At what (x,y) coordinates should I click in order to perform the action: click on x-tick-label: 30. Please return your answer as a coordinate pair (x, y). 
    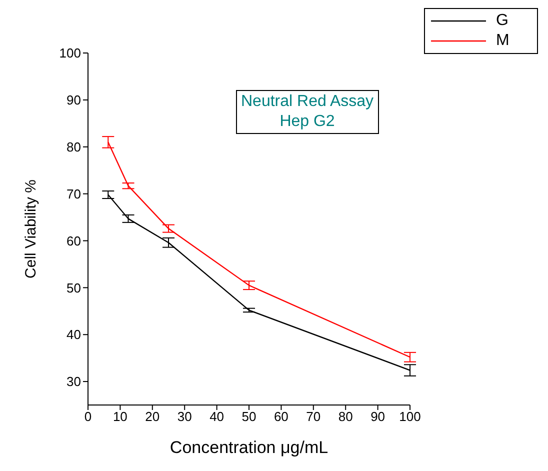
    Looking at the image, I should click on (184, 416).